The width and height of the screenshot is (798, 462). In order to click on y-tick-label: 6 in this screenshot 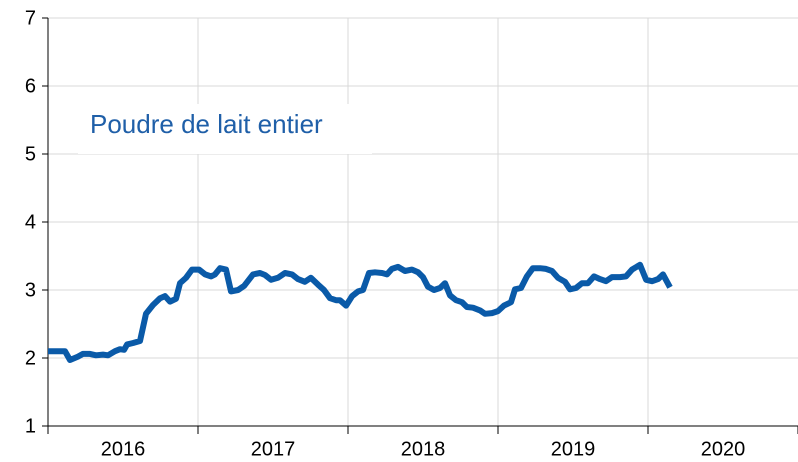, I will do `click(30, 86)`.